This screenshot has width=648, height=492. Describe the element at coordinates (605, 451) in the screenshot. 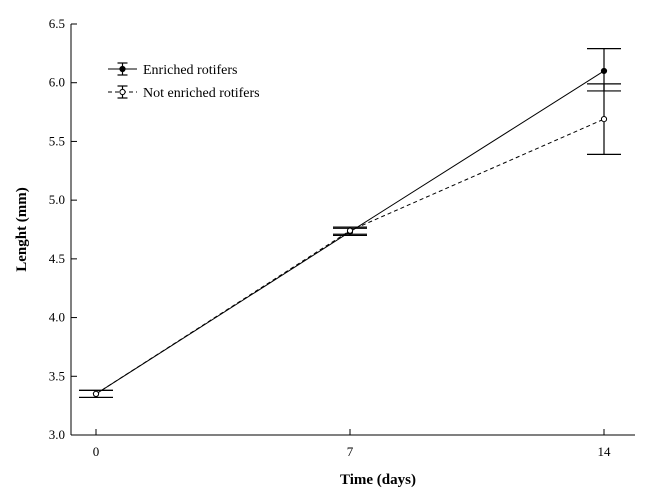

I see `x-tick-label: 14` at that location.